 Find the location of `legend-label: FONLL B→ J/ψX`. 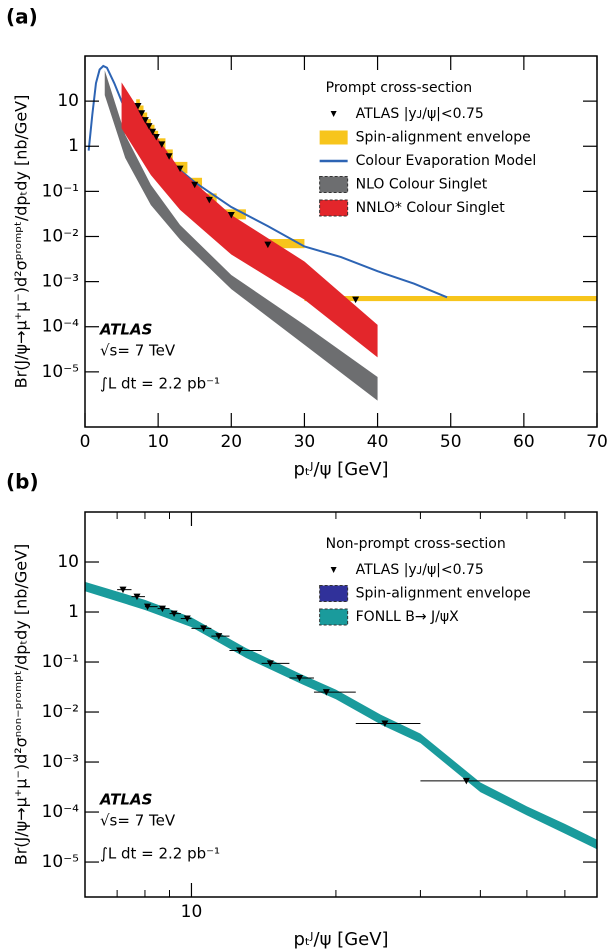

legend-label: FONLL B→ J/ψX is located at coordinates (407, 617).